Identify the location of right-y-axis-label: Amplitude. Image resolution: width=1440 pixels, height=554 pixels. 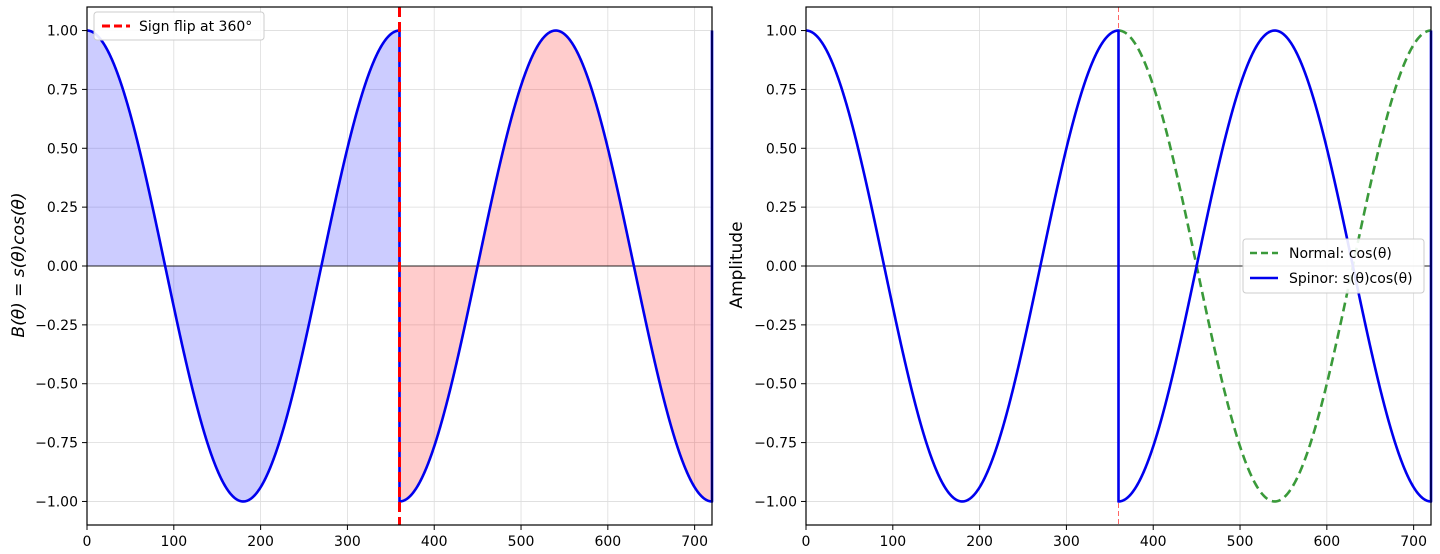
(737, 264).